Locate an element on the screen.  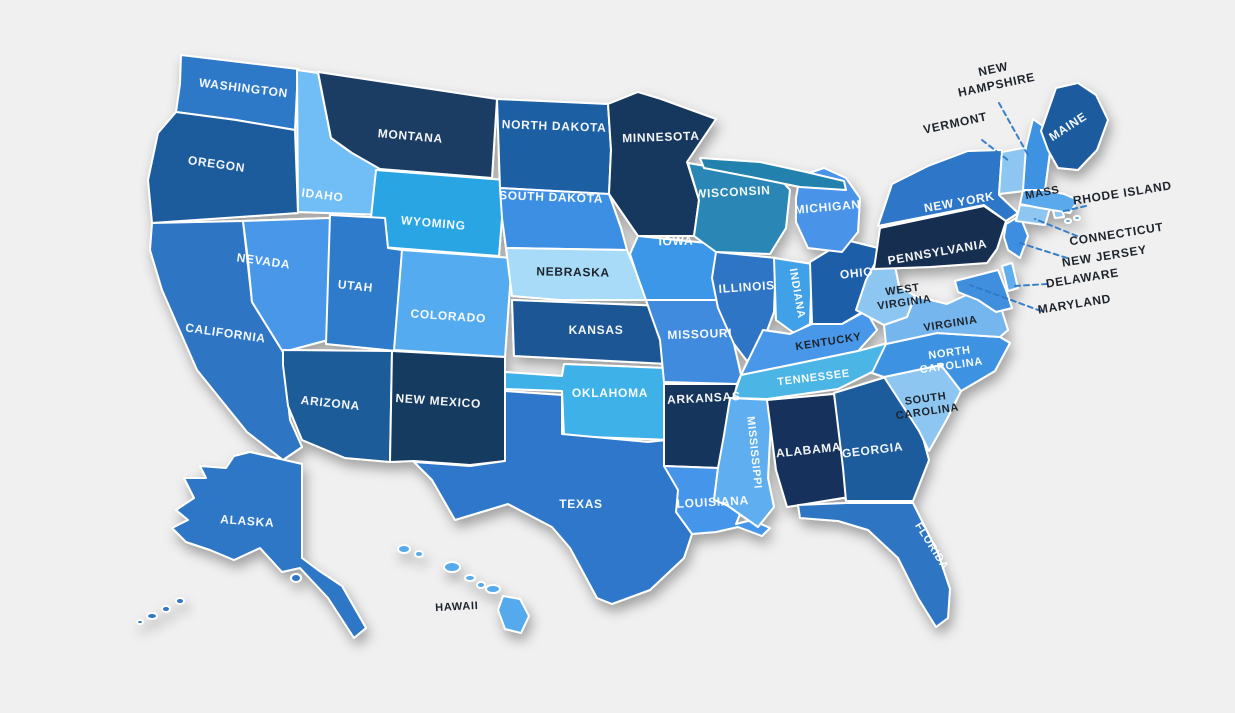
state-shape-mississippi is located at coordinates (744, 462).